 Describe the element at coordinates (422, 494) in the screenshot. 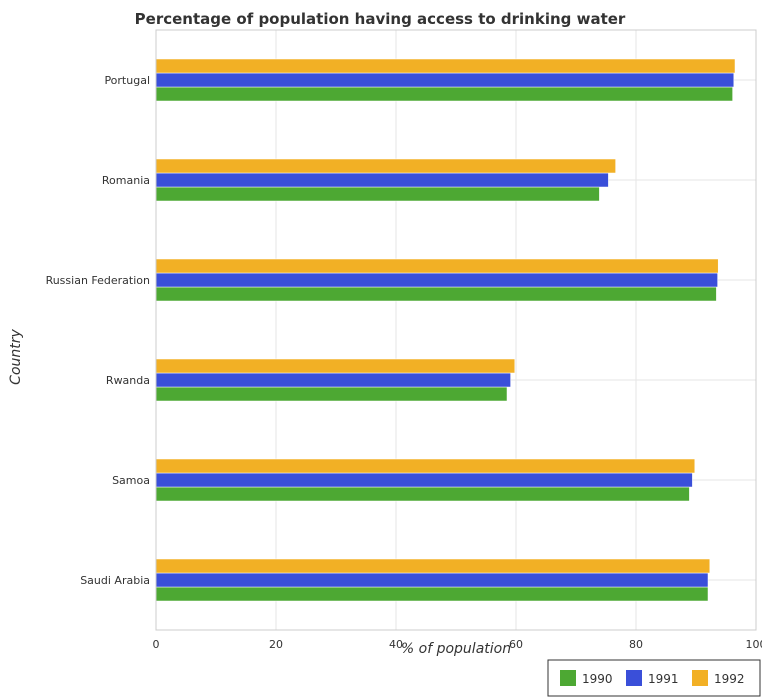

I see `bar-1990-samoa` at that location.